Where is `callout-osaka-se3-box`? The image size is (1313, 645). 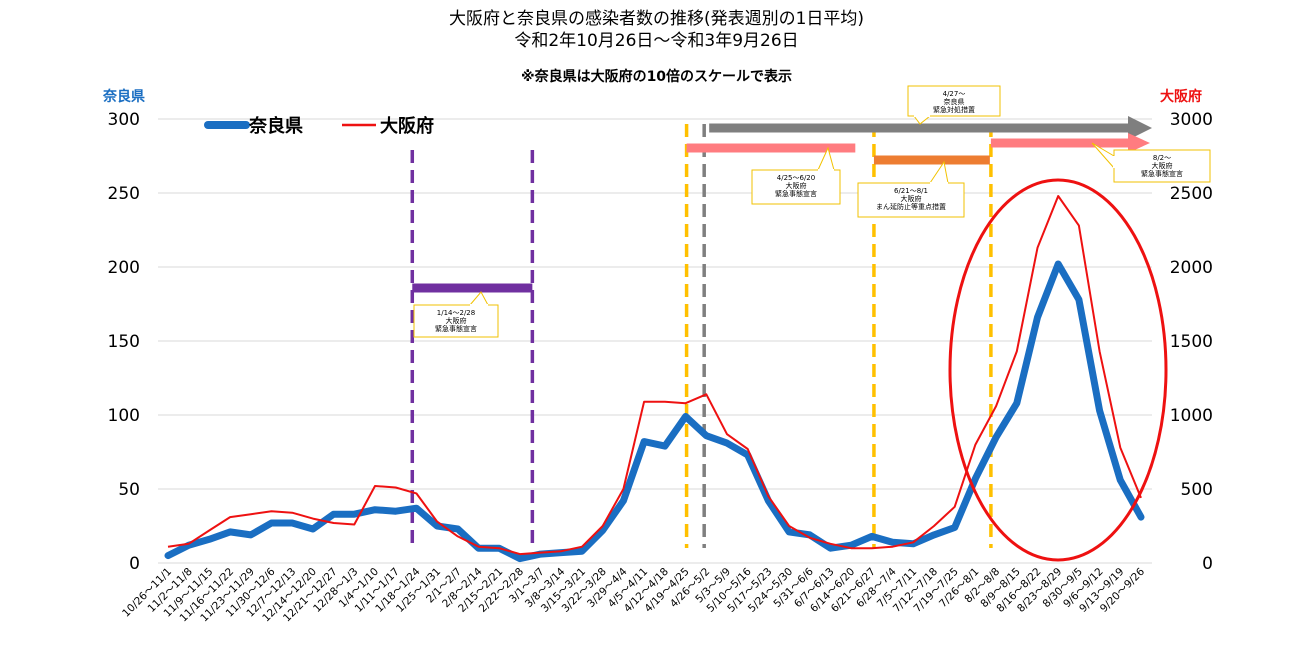 callout-osaka-se3-box is located at coordinates (1162, 166).